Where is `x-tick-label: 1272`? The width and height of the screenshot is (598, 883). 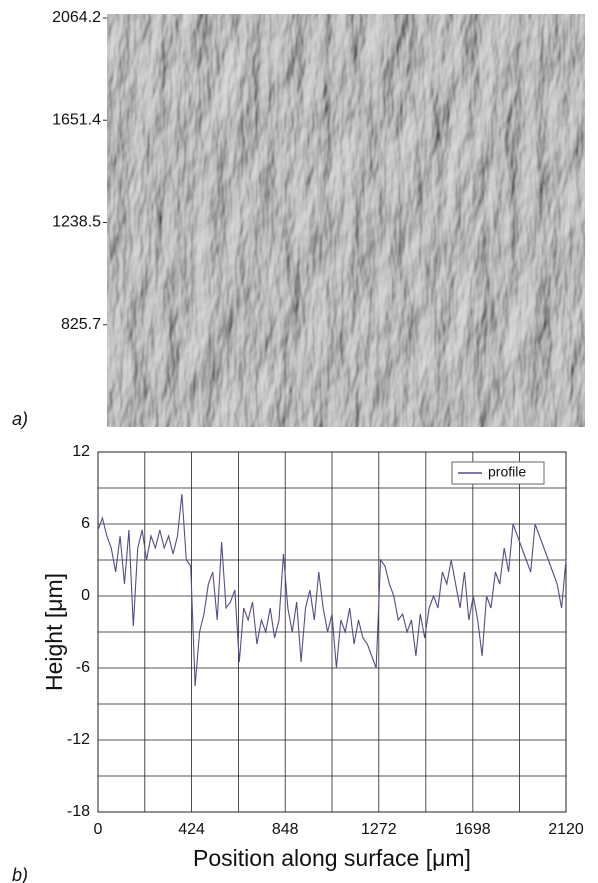
x-tick-label: 1272 is located at coordinates (379, 829).